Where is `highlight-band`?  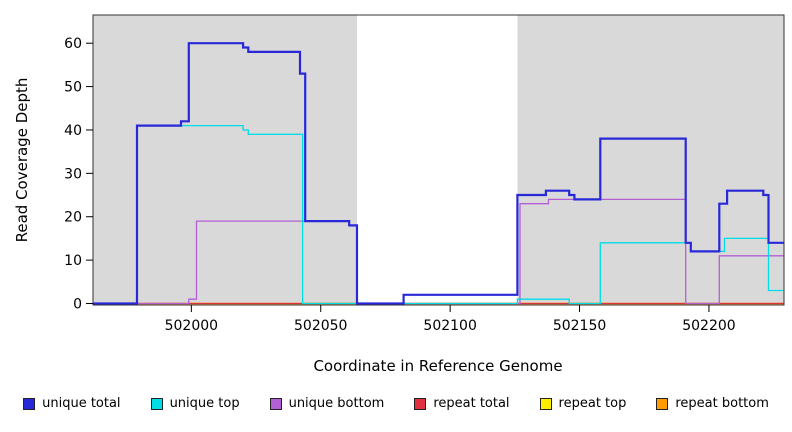 highlight-band is located at coordinates (437, 160).